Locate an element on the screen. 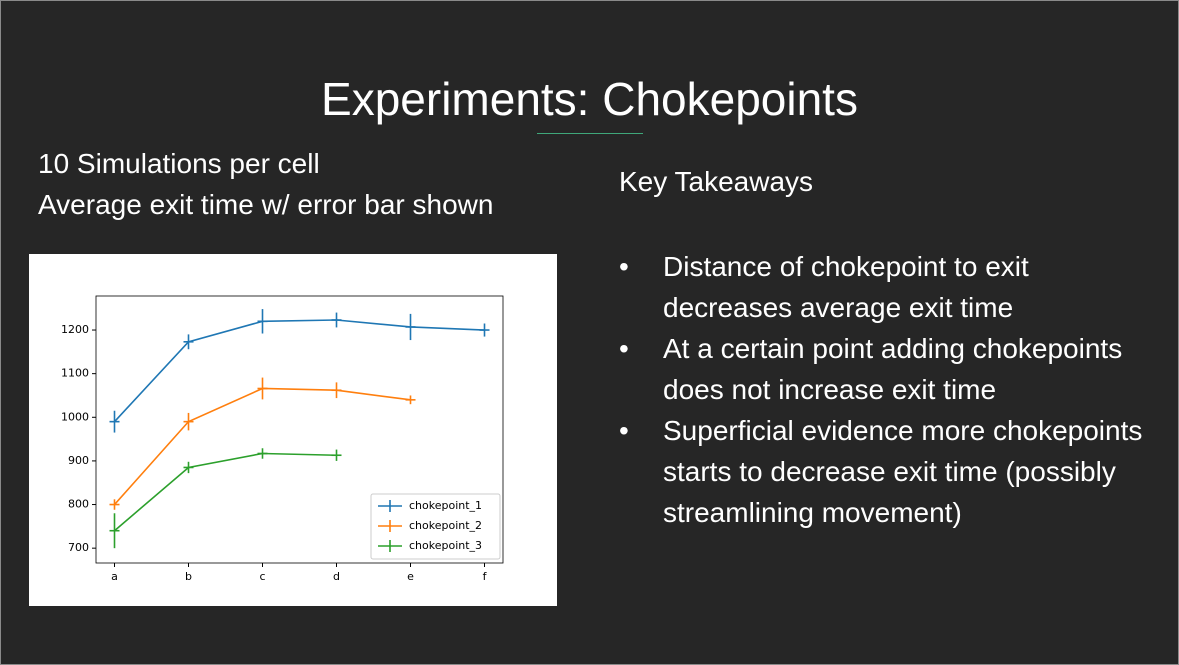 Image resolution: width=1179 pixels, height=665 pixels. legend-box is located at coordinates (435, 526).